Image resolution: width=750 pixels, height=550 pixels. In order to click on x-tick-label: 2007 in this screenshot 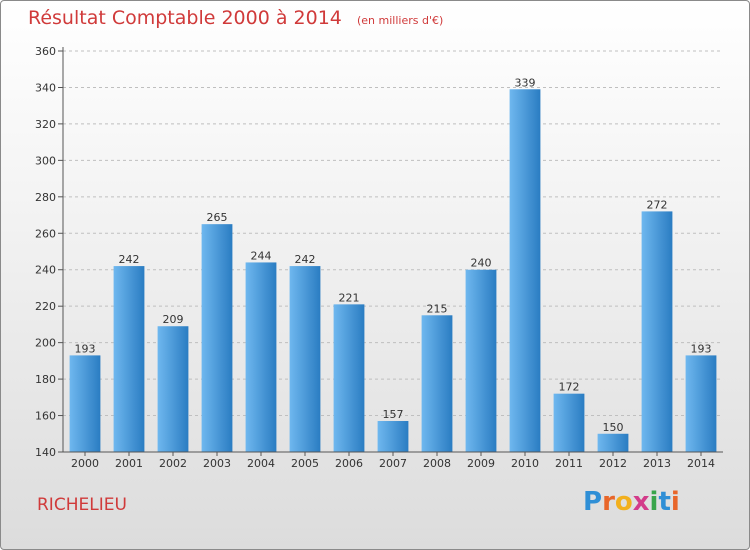, I will do `click(393, 463)`.